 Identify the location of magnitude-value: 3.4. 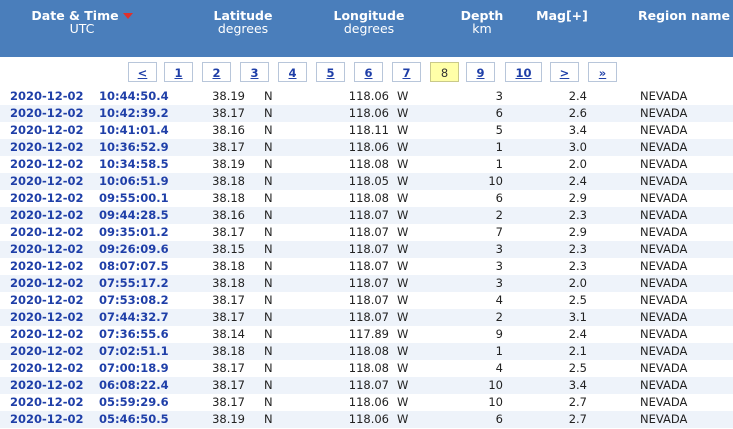
(577, 385).